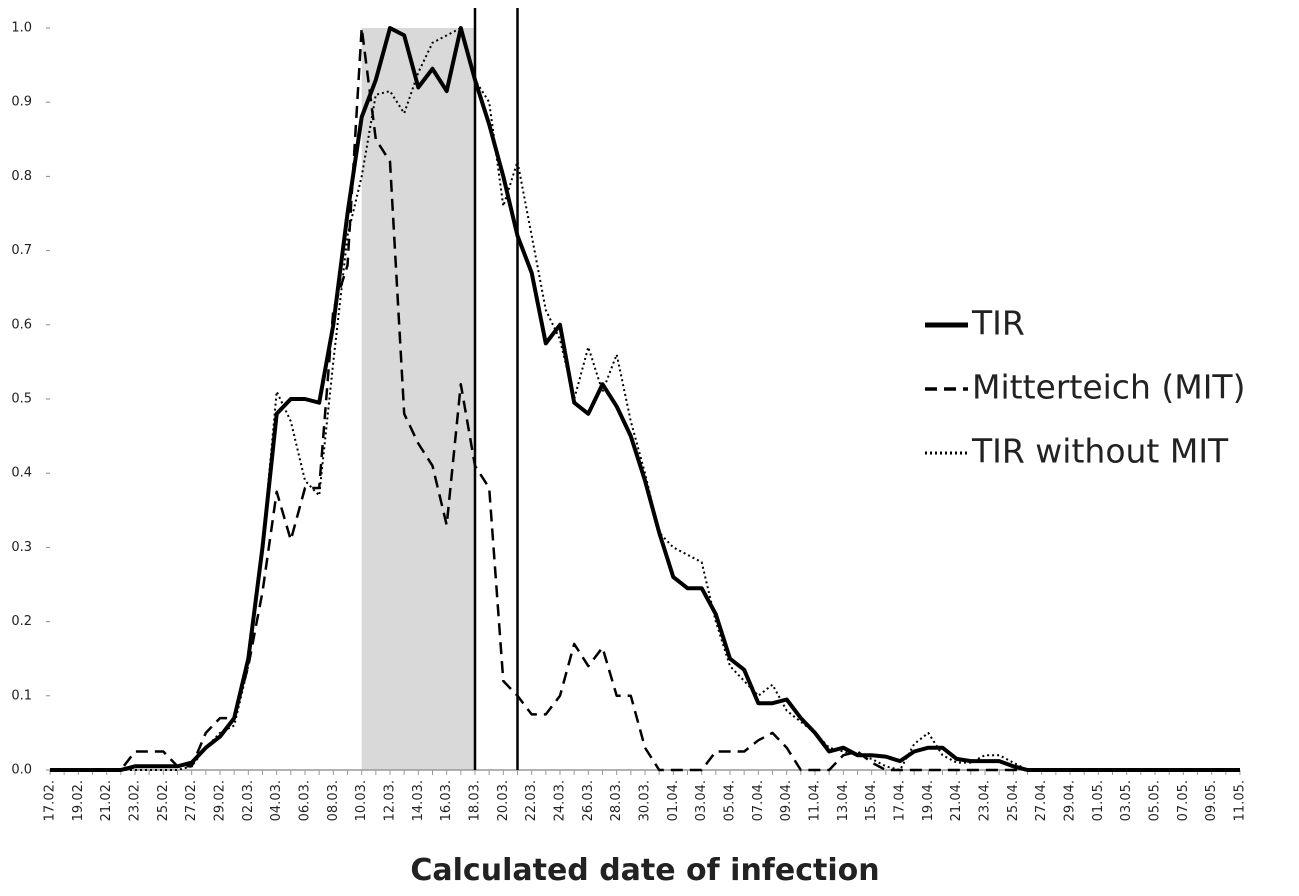 This screenshot has height=896, width=1299. I want to click on y-tick-label: 0.3, so click(21, 547).